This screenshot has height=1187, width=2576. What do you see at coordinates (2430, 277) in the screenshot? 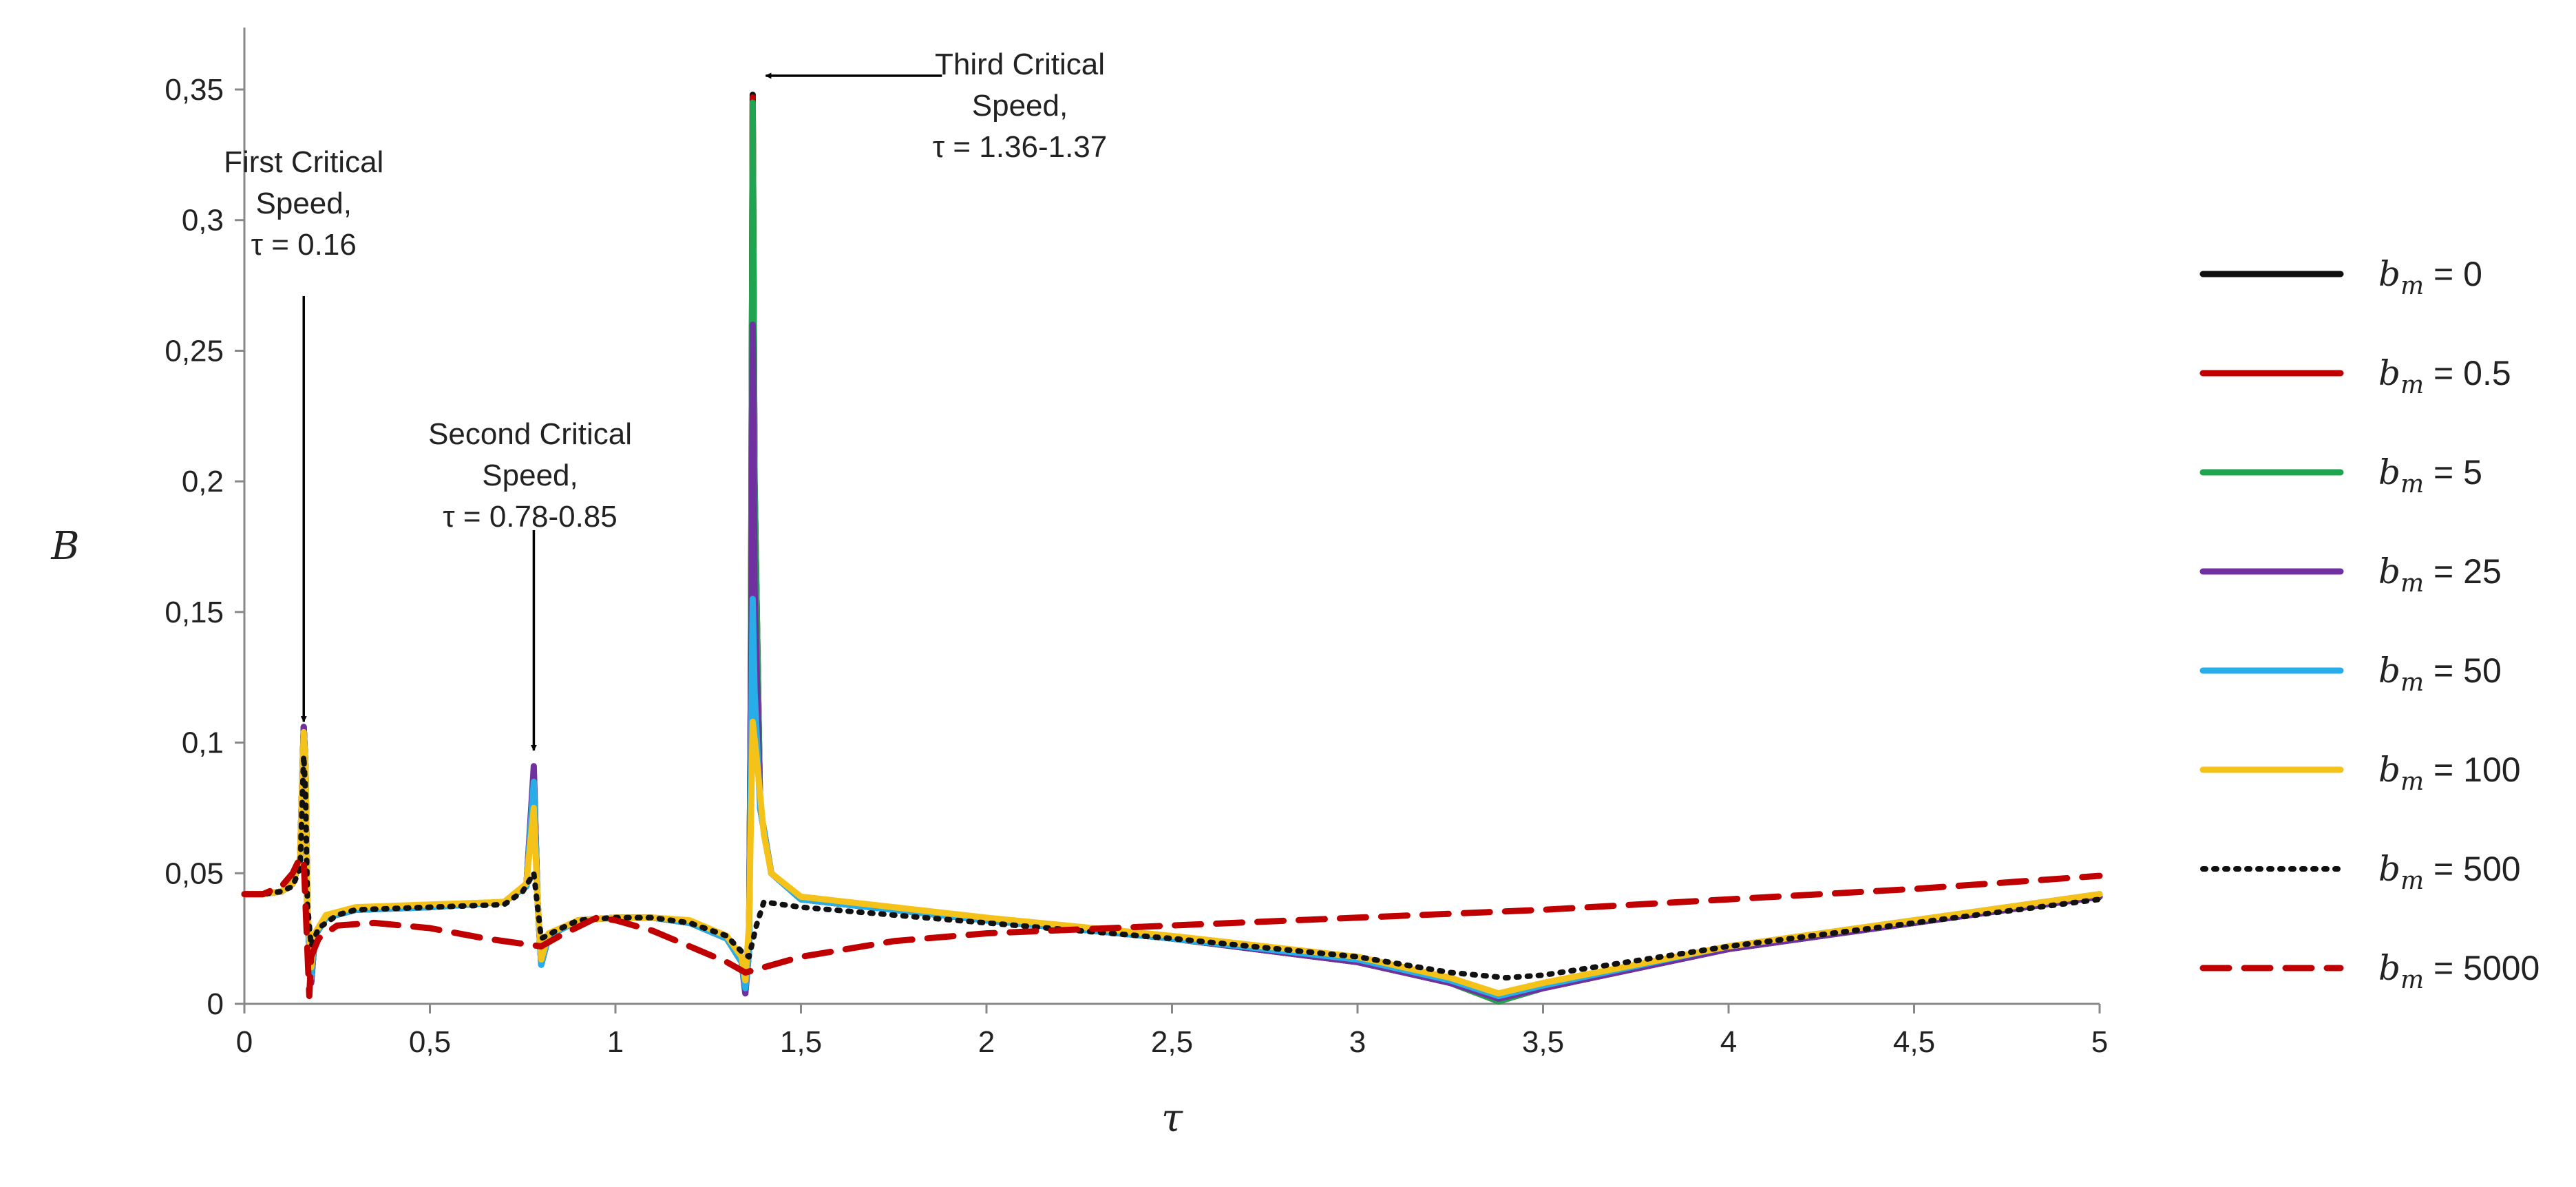
I see `legend-label-0: bm = 0` at bounding box center [2430, 277].